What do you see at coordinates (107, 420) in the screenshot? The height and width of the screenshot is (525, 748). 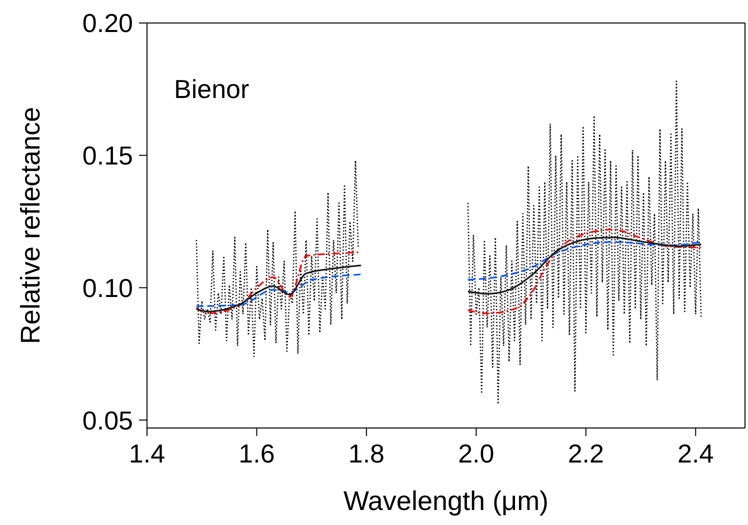 I see `y-tick-label: 0.05` at bounding box center [107, 420].